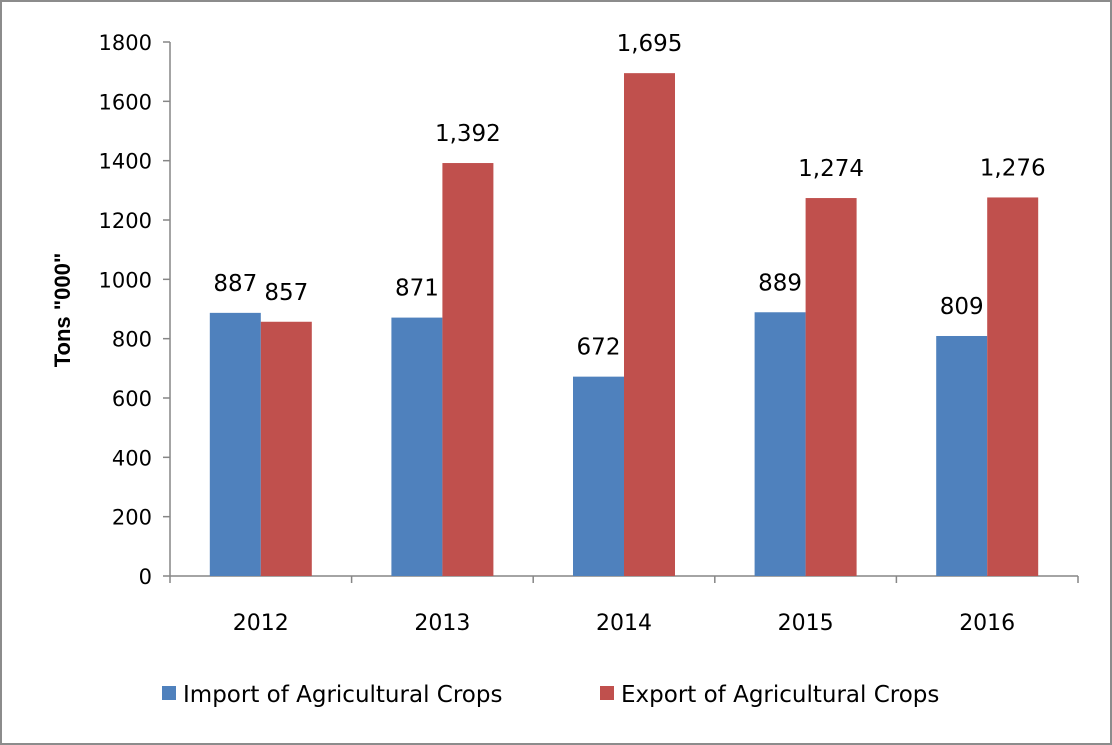 The image size is (1112, 745). I want to click on legend-swatch-import, so click(169, 693).